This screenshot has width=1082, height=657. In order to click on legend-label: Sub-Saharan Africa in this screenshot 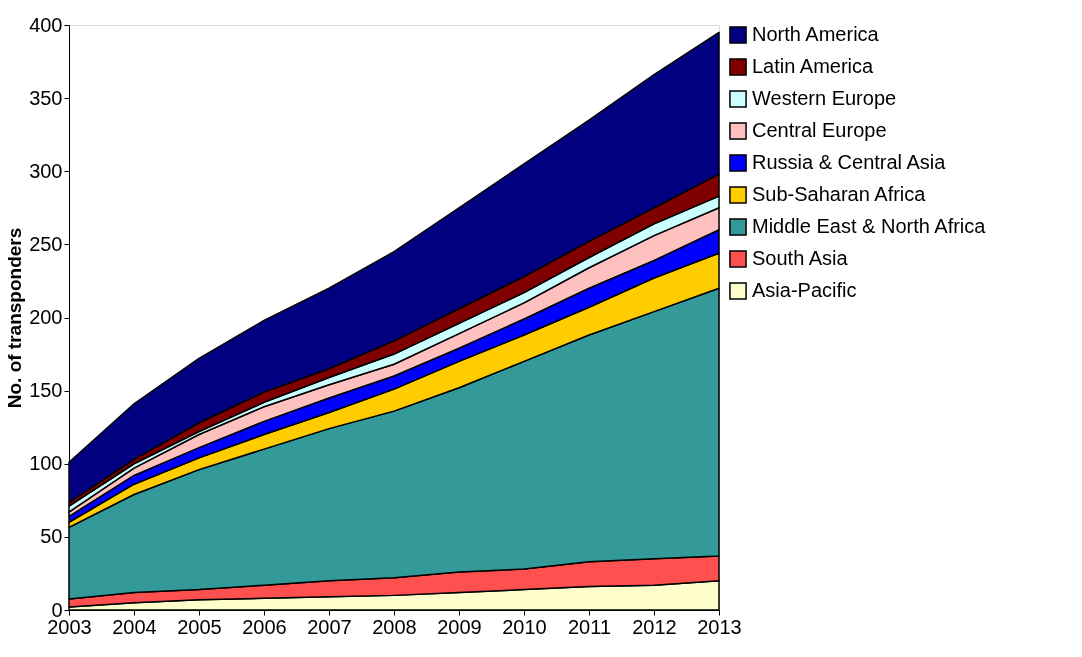, I will do `click(839, 194)`.